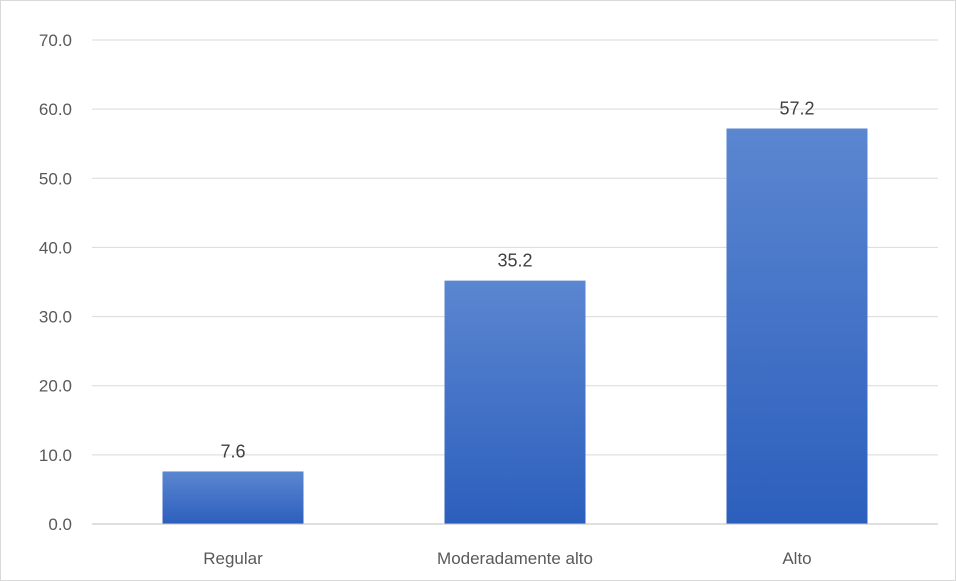  Describe the element at coordinates (232, 451) in the screenshot. I see `data-label: 7.6` at that location.